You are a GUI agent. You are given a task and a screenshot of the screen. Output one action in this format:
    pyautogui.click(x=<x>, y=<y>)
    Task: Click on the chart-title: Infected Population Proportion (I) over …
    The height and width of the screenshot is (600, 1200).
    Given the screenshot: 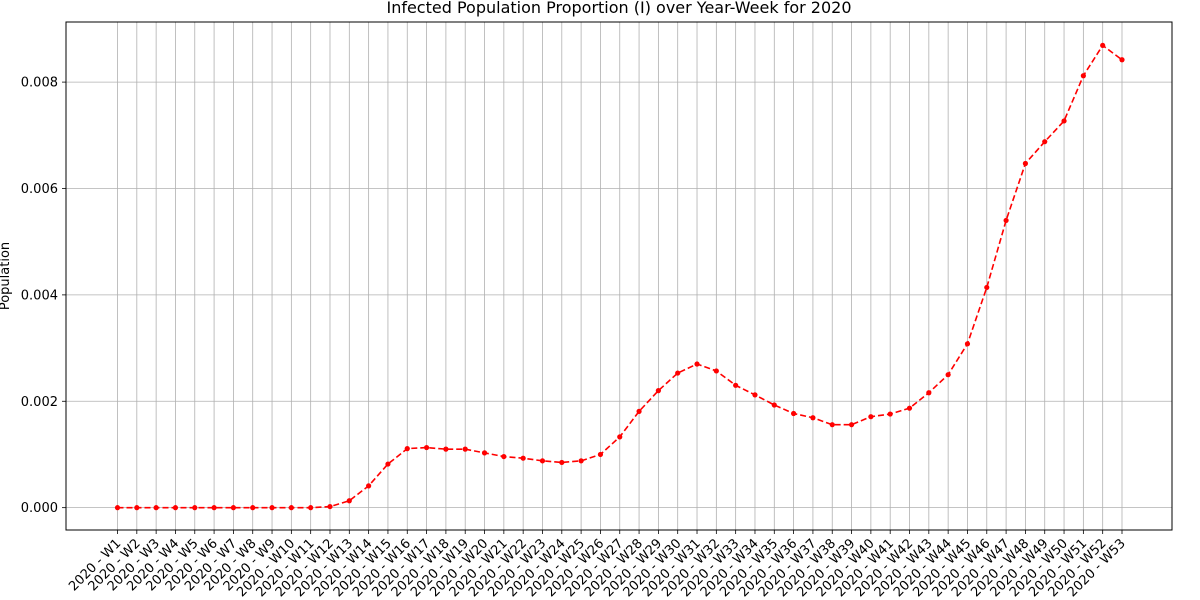 What is the action you would take?
    pyautogui.click(x=618, y=8)
    